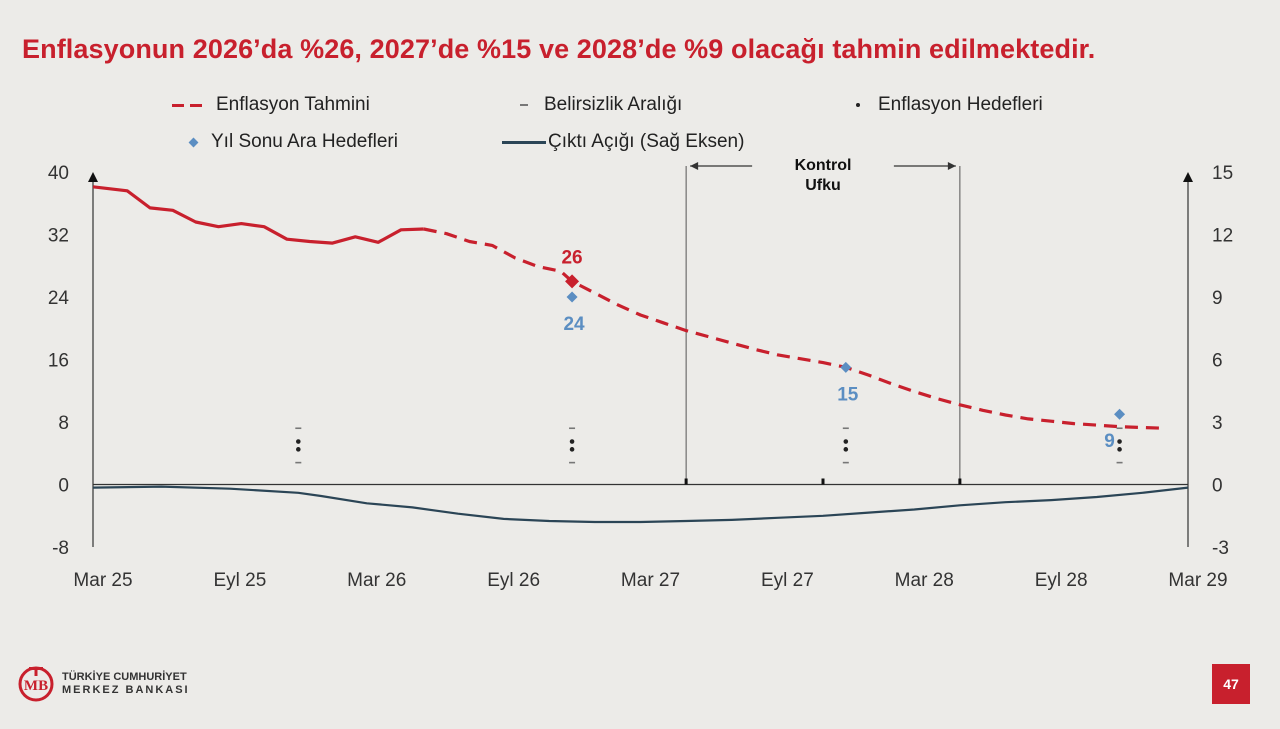  What do you see at coordinates (787, 580) in the screenshot?
I see `x-tick-label: Eyl 27` at bounding box center [787, 580].